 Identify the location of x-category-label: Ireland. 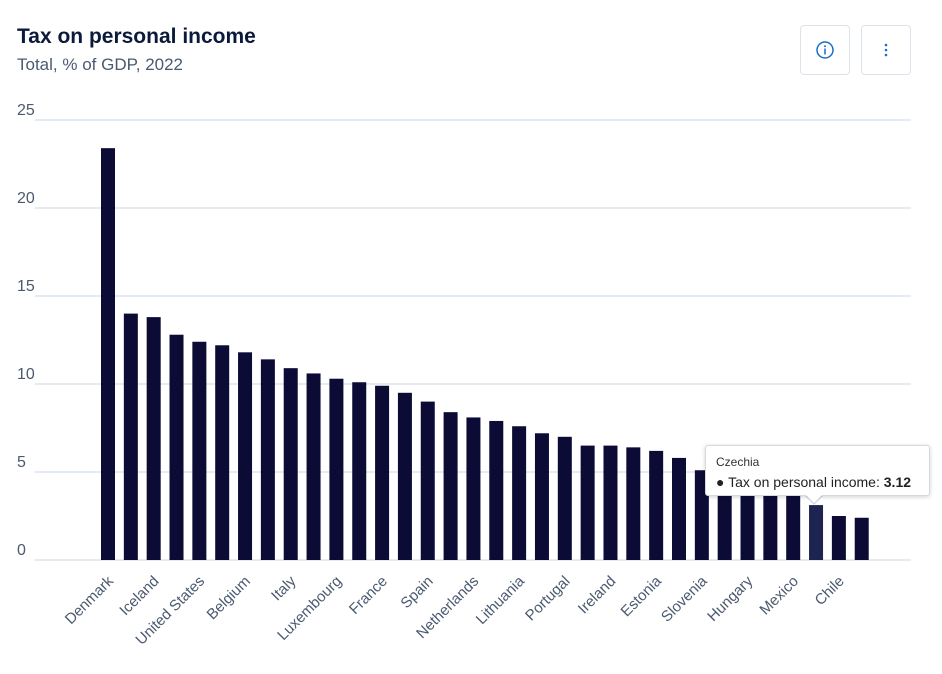
(597, 595).